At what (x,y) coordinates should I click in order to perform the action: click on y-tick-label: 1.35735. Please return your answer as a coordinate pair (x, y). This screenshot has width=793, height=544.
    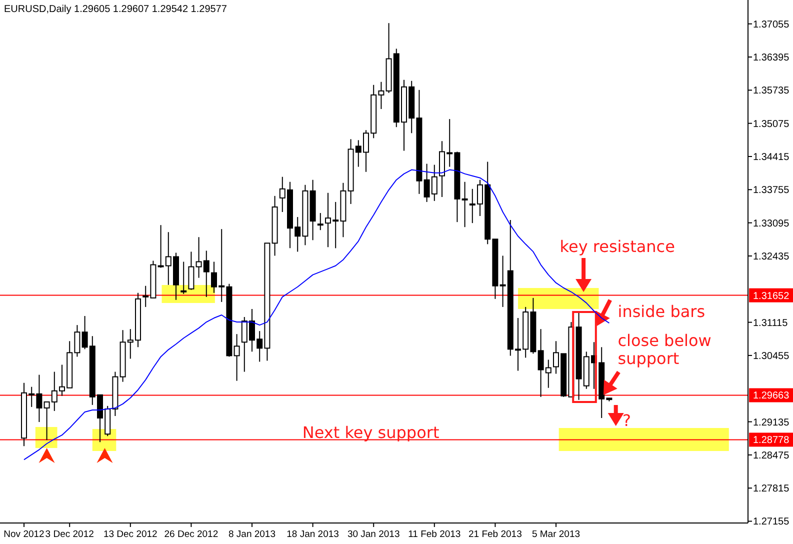
    Looking at the image, I should click on (771, 91).